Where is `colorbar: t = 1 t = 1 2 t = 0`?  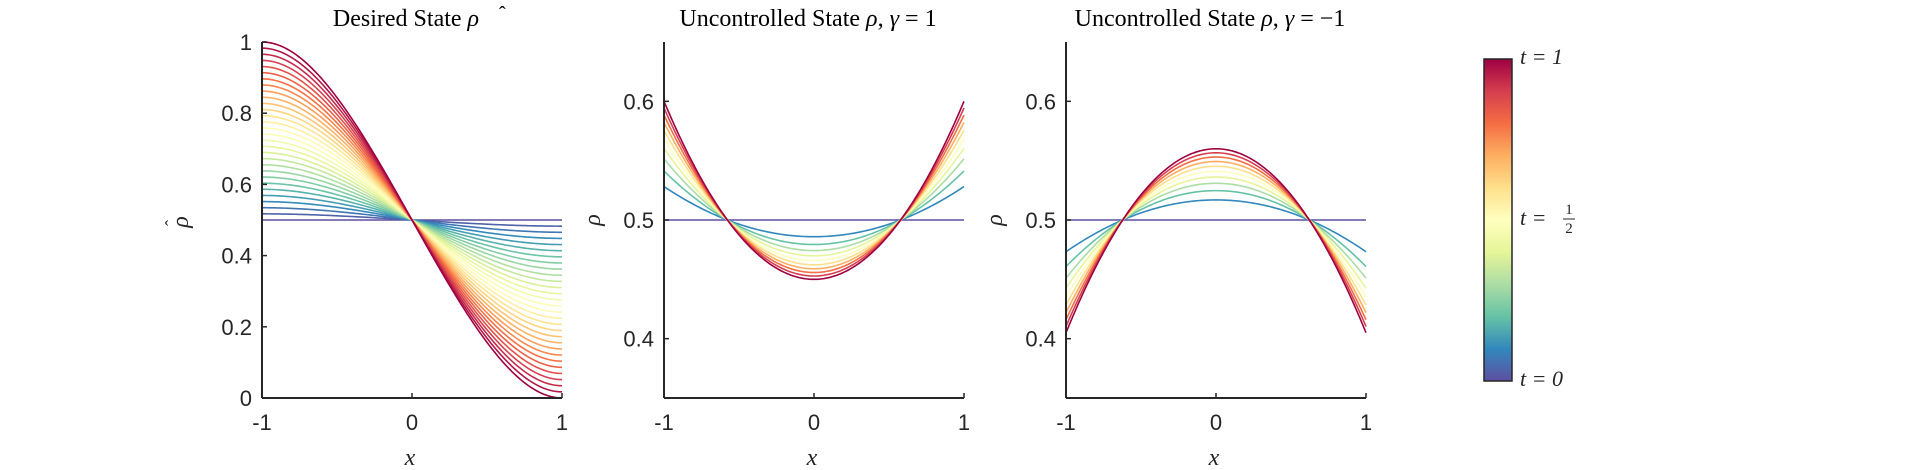
colorbar: t = 1 t = 1 2 t = 0 is located at coordinates (1529, 217).